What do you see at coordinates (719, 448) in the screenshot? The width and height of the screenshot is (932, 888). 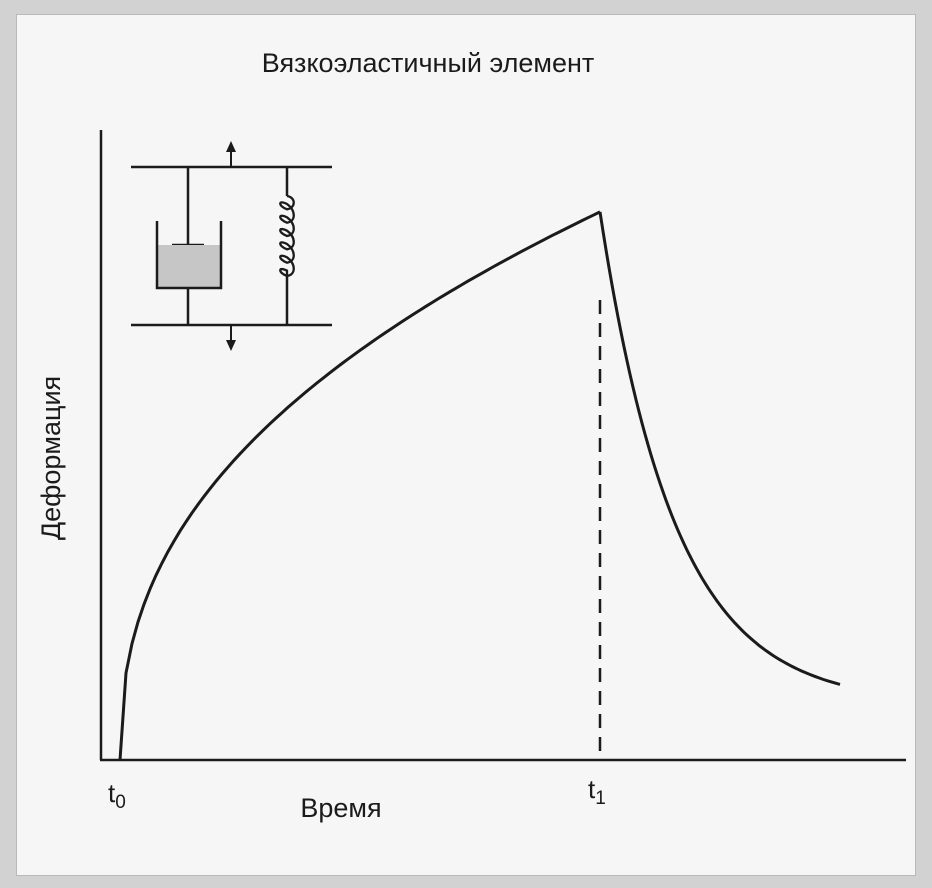 I see `recovery-curve` at bounding box center [719, 448].